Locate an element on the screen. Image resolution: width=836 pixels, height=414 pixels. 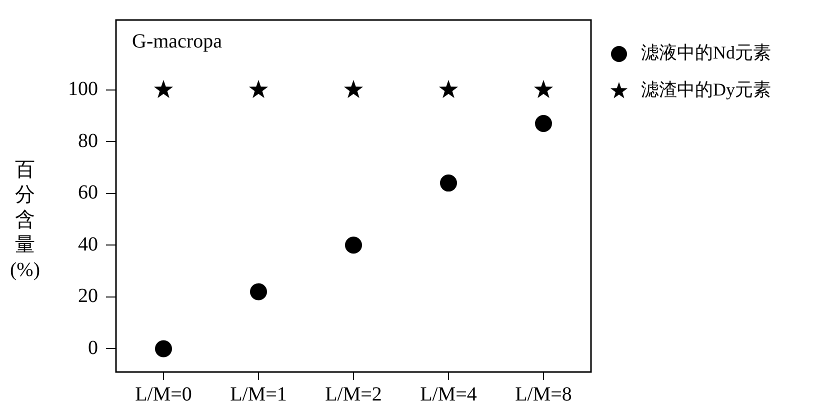
y-tick-label: 60 is located at coordinates (88, 193).